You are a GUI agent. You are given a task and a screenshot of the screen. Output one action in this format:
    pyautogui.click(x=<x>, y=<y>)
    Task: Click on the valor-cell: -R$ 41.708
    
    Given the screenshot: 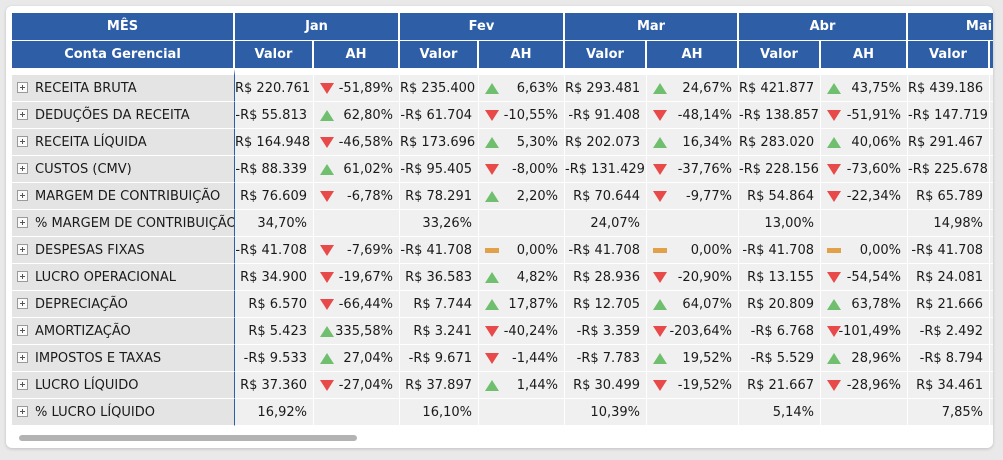 What is the action you would take?
    pyautogui.click(x=606, y=250)
    